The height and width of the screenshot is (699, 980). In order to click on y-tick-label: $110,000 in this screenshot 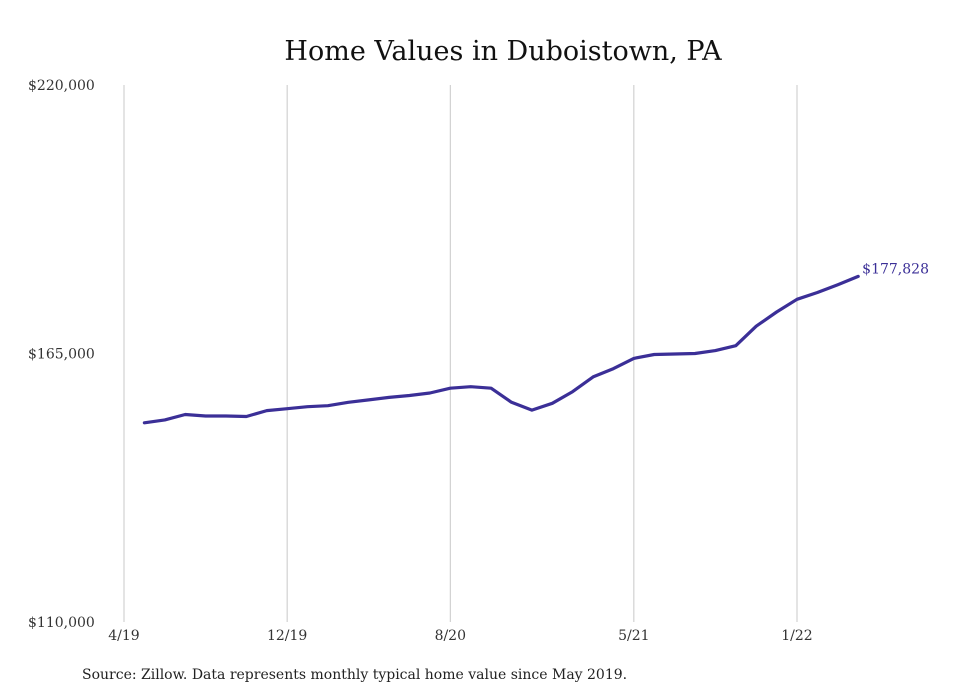, I will do `click(61, 623)`.